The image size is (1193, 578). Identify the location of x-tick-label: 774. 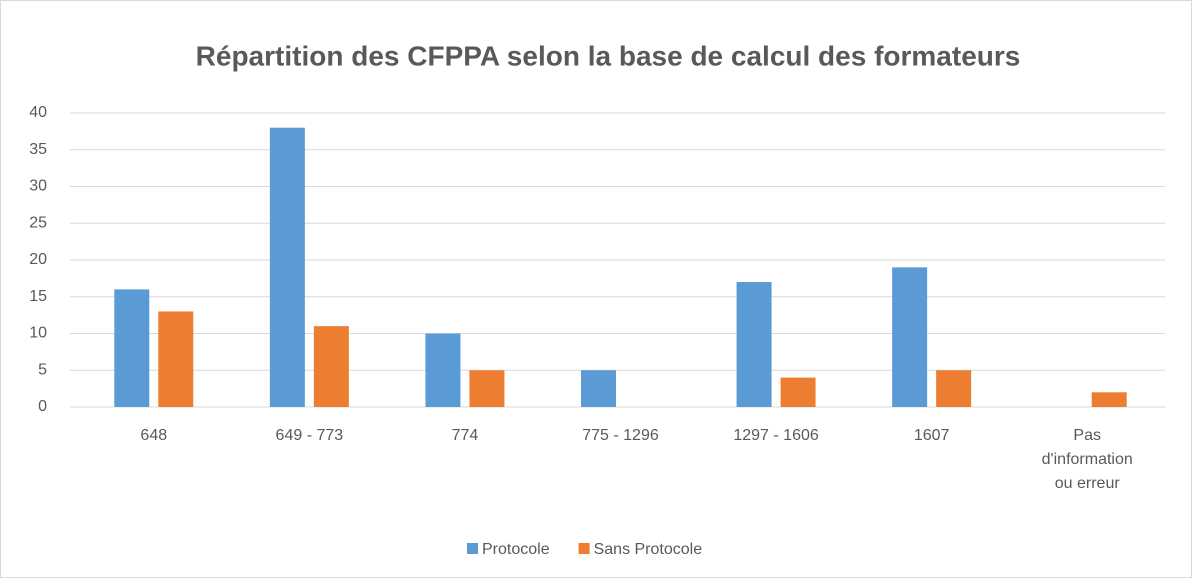
(465, 435).